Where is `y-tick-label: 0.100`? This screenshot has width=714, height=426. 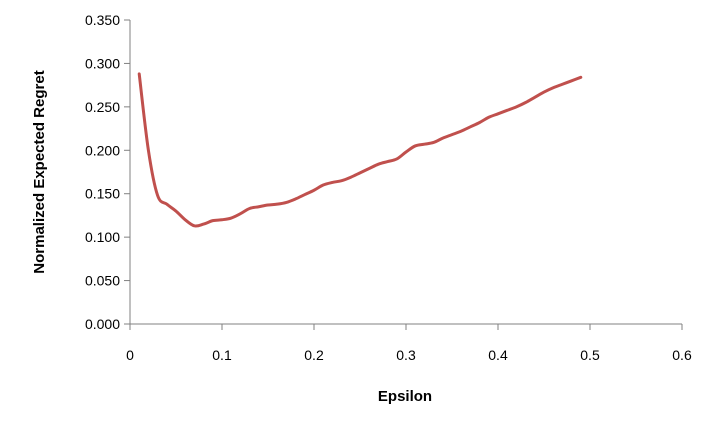 y-tick-label: 0.100 is located at coordinates (102, 237).